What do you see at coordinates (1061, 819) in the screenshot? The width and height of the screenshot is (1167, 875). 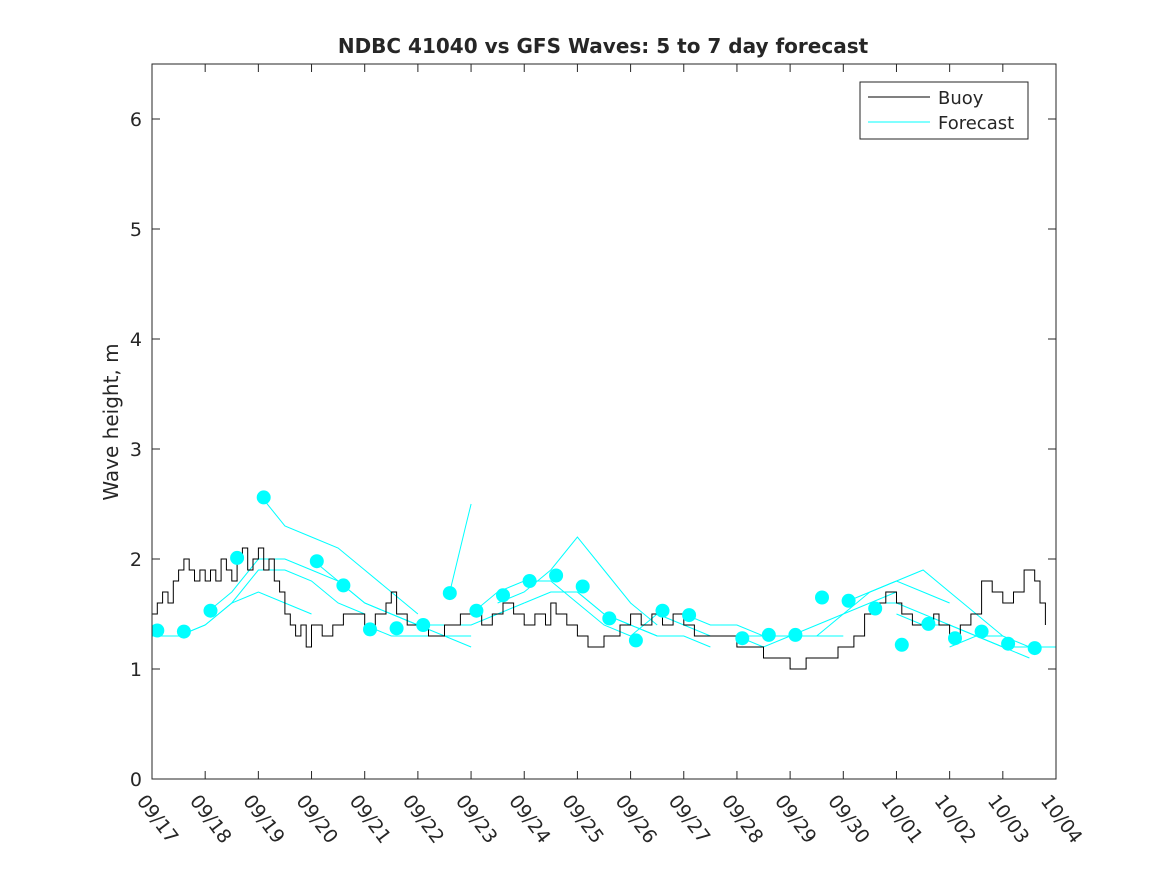 I see `x-tick-label: 10/04` at bounding box center [1061, 819].